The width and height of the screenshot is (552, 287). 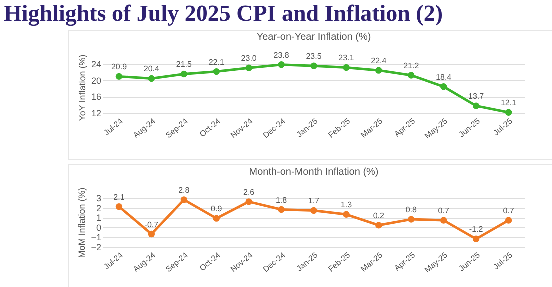 What do you see at coordinates (184, 65) in the screenshot?
I see `text: 21.5` at bounding box center [184, 65].